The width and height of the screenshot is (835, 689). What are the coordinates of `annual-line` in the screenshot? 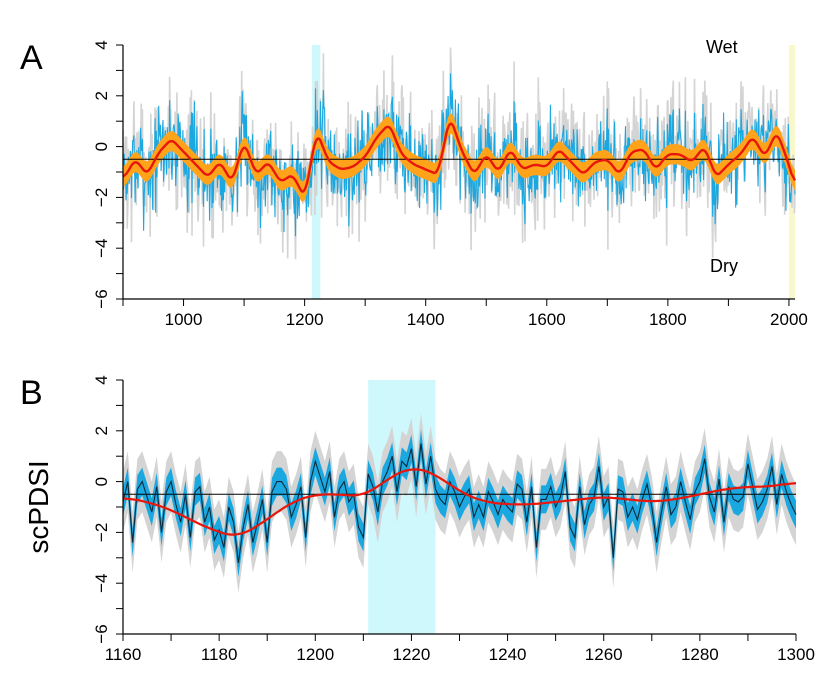 It's located at (459, 503).